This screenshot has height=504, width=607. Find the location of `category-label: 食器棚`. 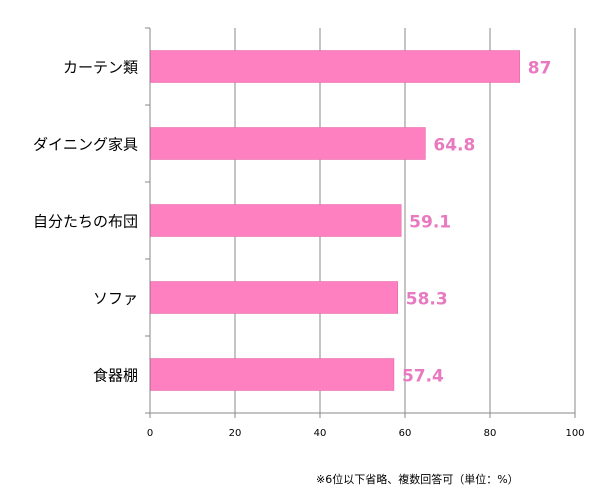

category-label: 食器棚 is located at coordinates (115, 376).